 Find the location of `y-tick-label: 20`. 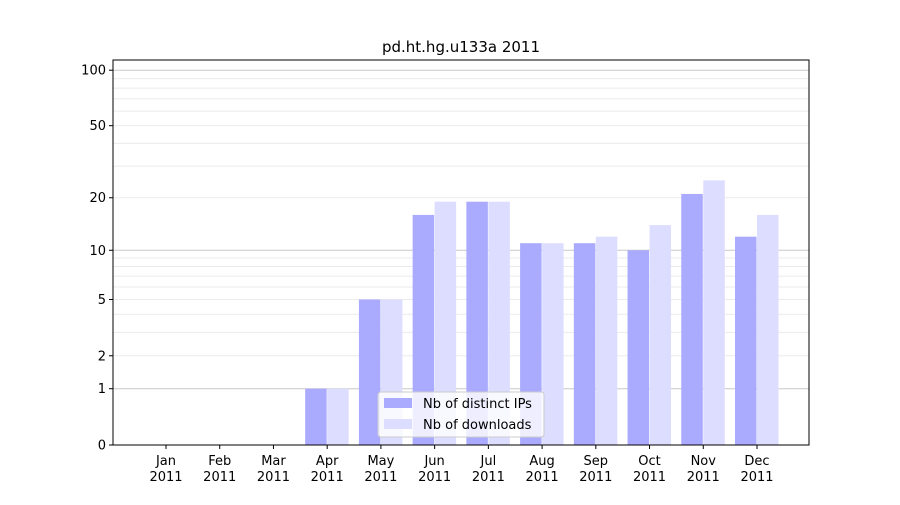

y-tick-label: 20 is located at coordinates (97, 198).